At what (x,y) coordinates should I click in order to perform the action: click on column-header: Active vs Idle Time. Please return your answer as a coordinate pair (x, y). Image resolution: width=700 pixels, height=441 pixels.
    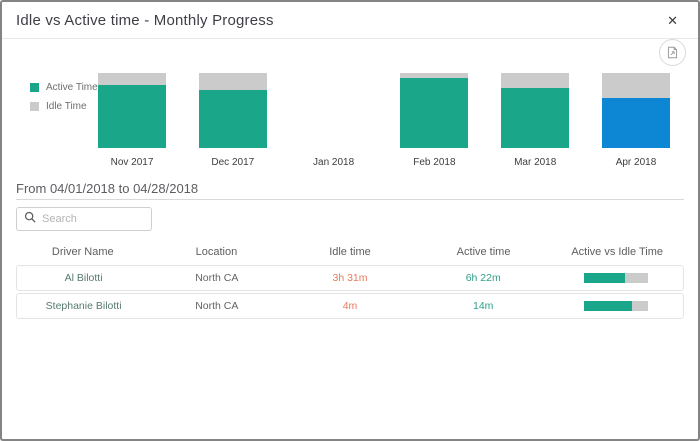
    Looking at the image, I should click on (617, 252).